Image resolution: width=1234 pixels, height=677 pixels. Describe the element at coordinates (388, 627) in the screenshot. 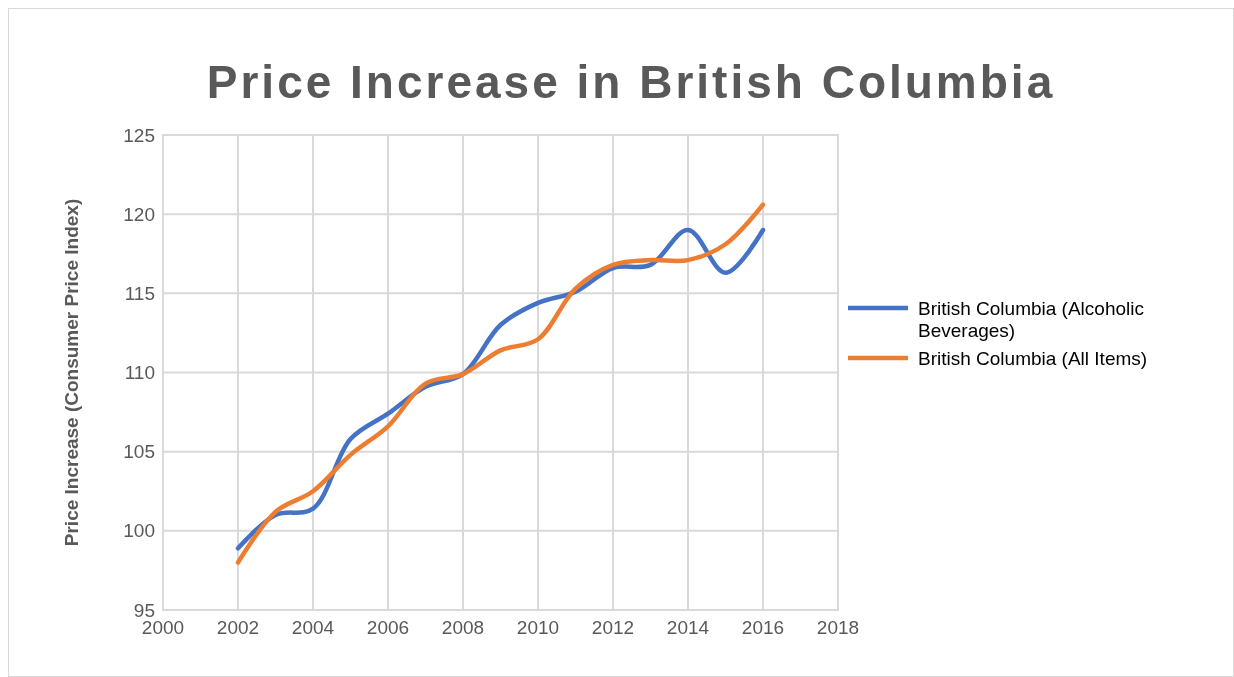

I see `x-tick-label: 2006` at that location.